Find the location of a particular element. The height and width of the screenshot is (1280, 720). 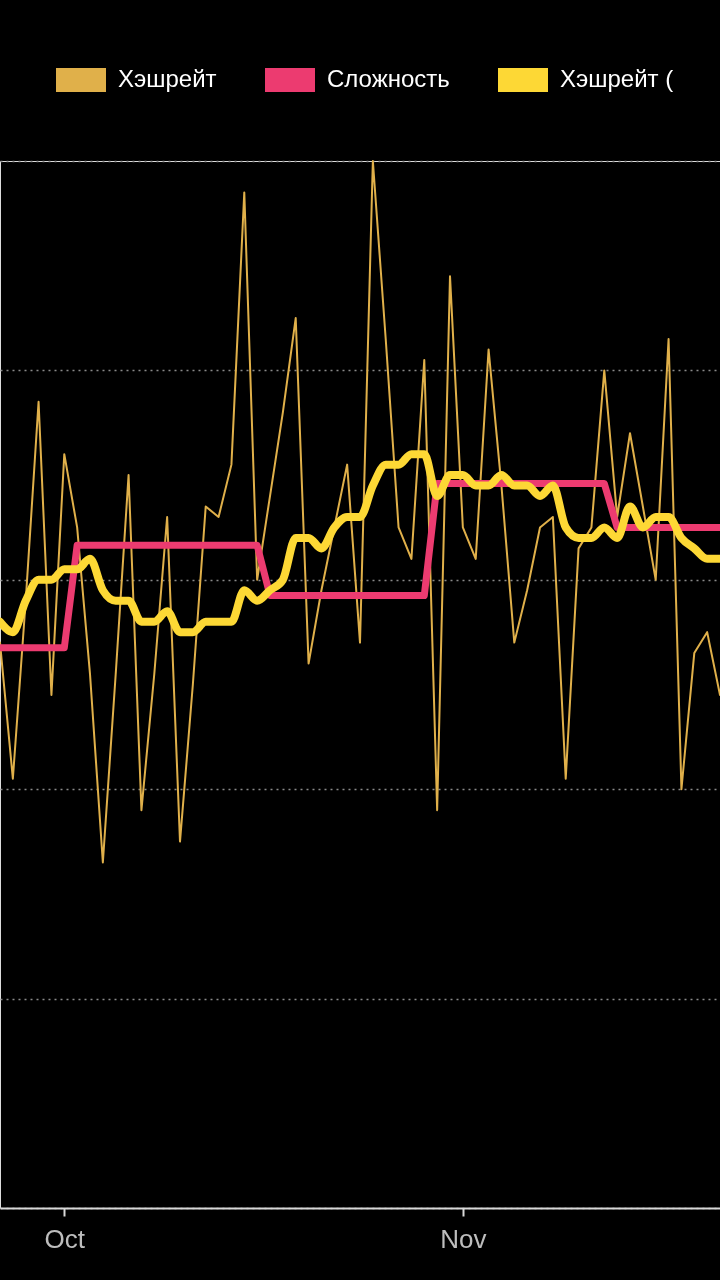

x-tick-label: Nov is located at coordinates (463, 1238).